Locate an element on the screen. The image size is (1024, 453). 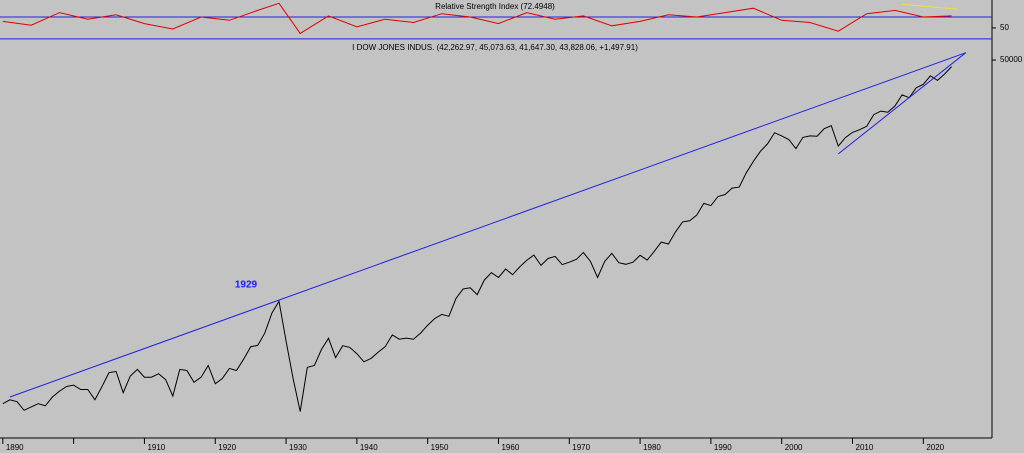
x-tick-label: 1990 is located at coordinates (723, 447).